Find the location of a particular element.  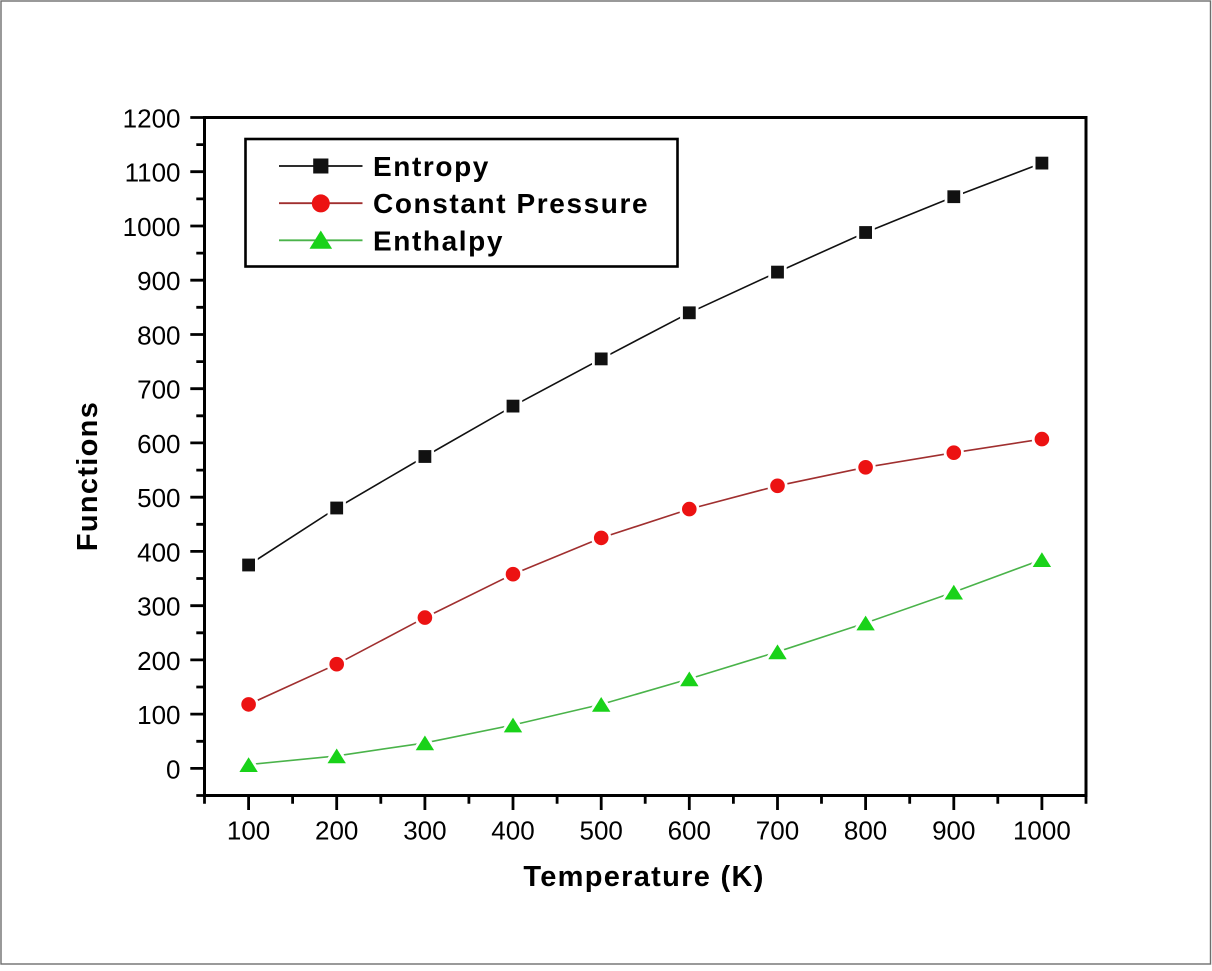

svg-text: Constant Pressure is located at coordinates (511, 203).